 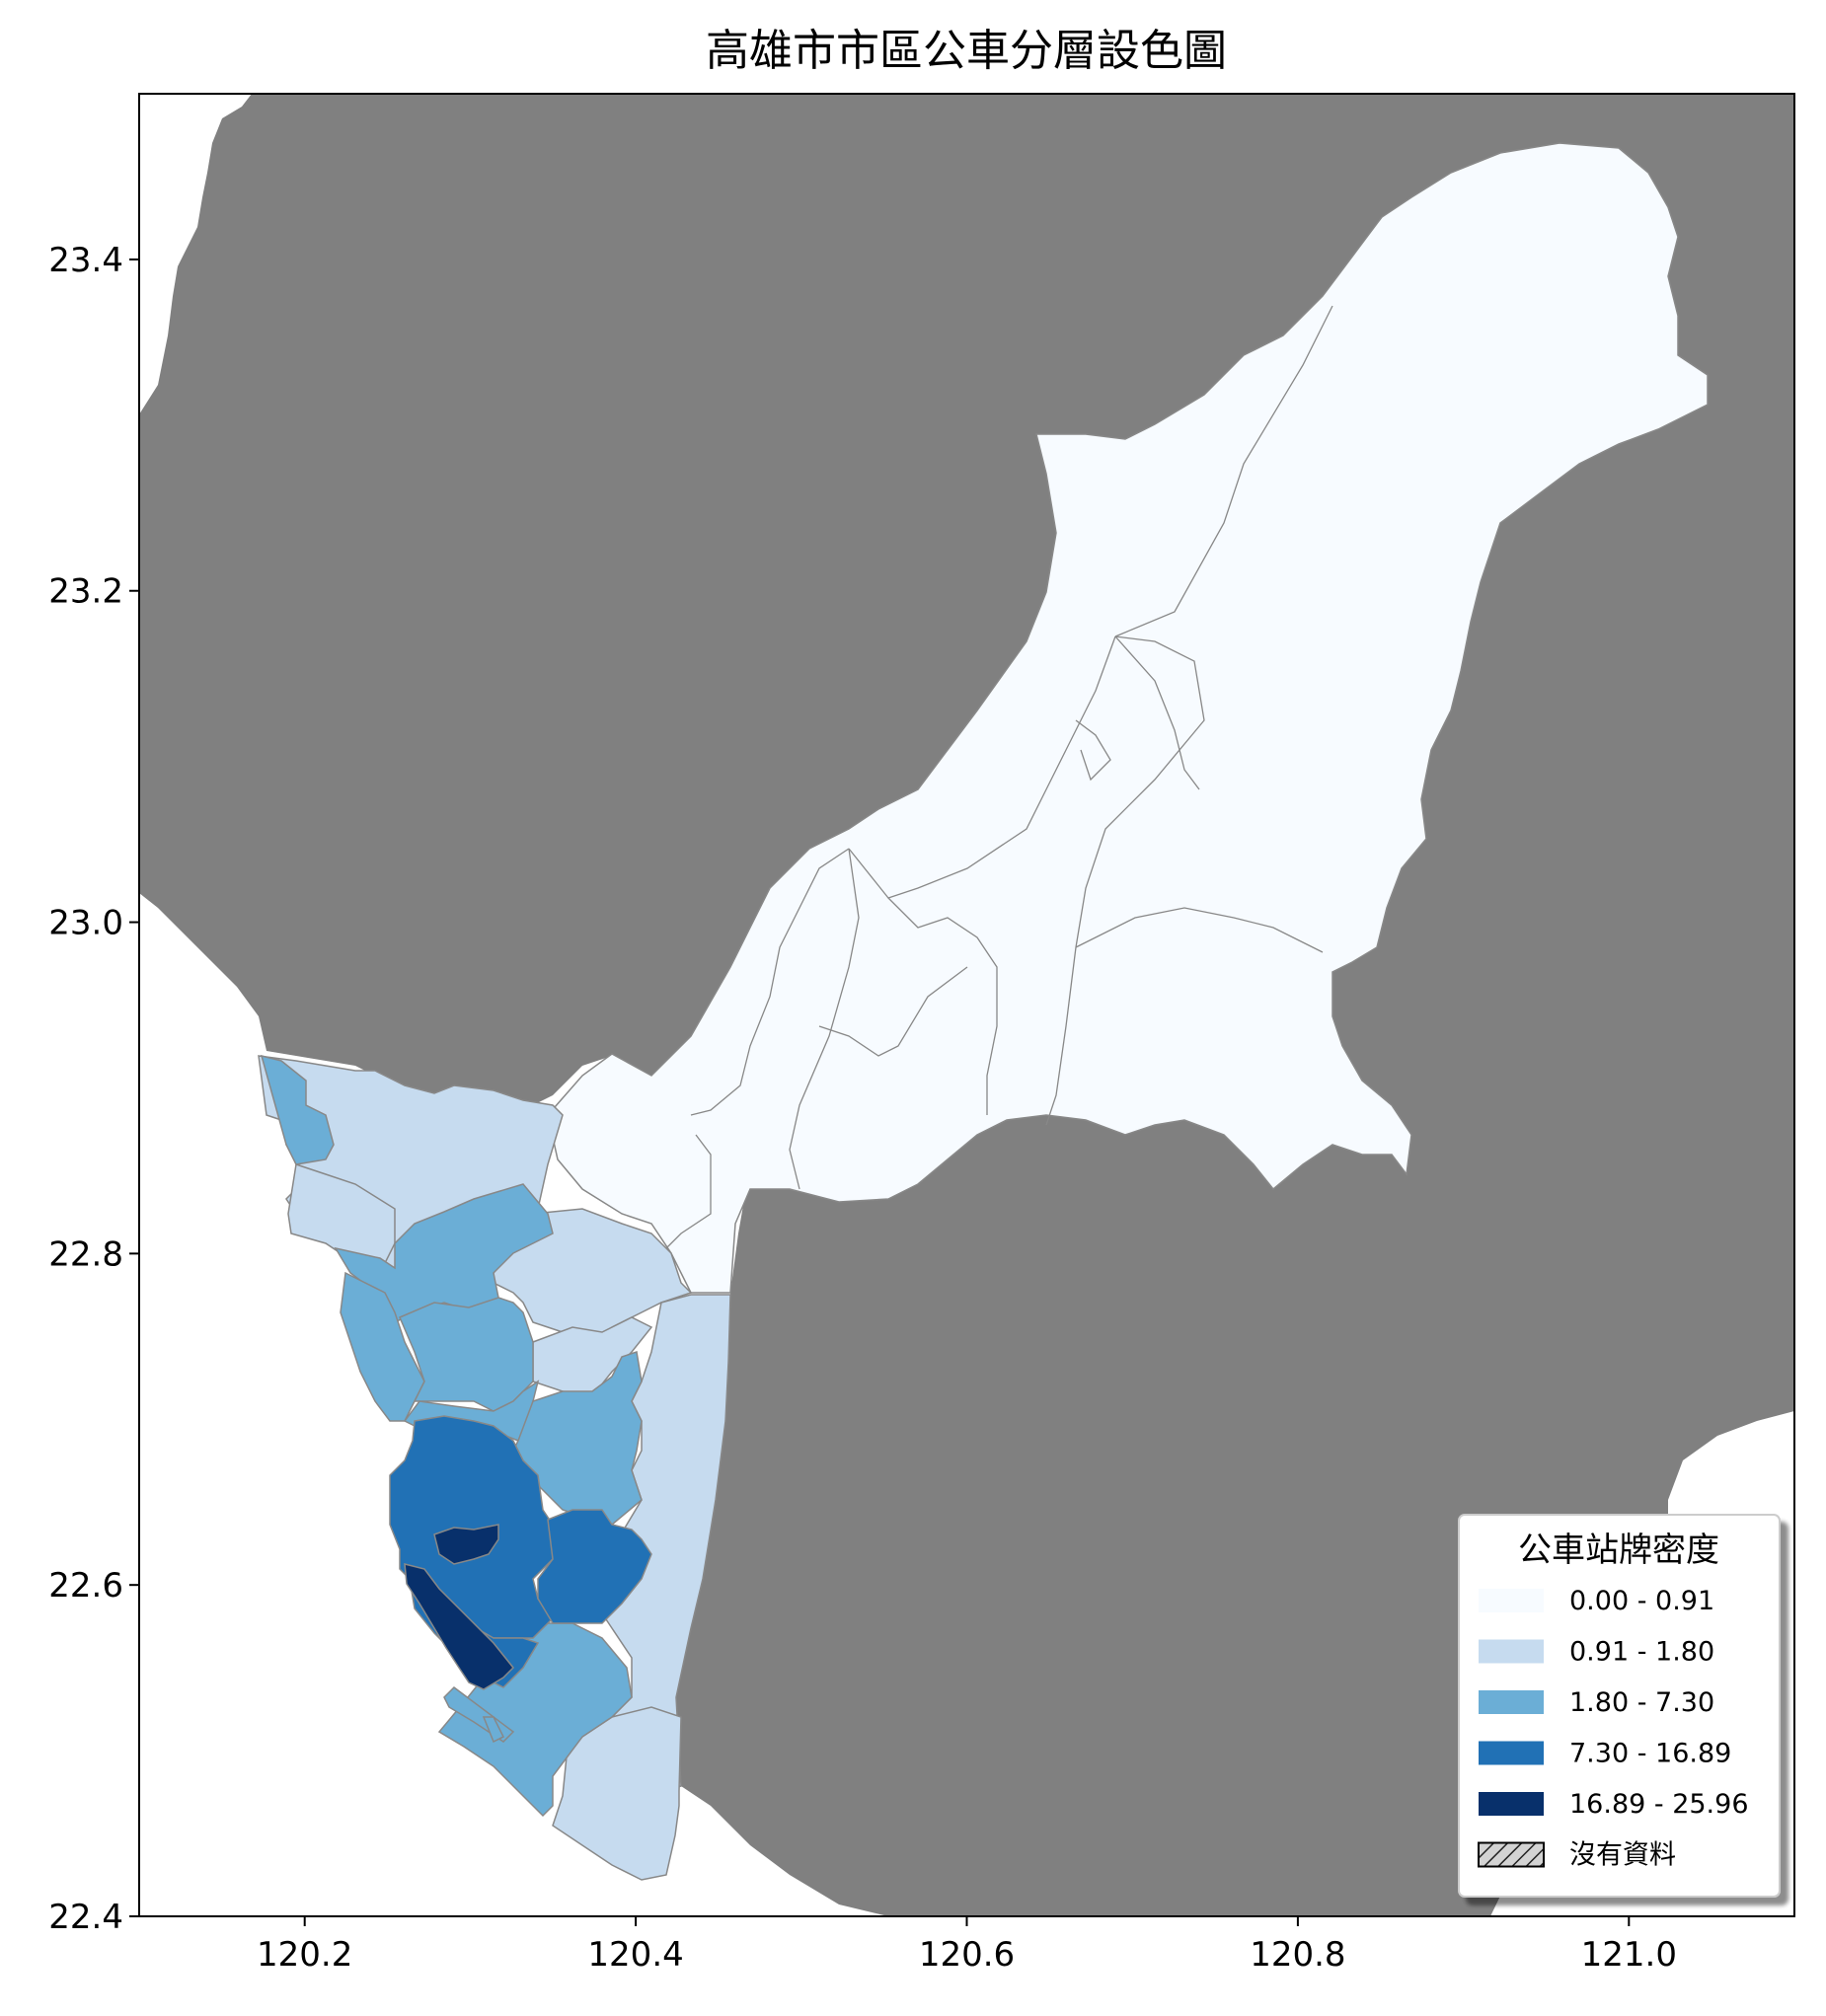 I want to click on region-core-north, so click(x=466, y=1544).